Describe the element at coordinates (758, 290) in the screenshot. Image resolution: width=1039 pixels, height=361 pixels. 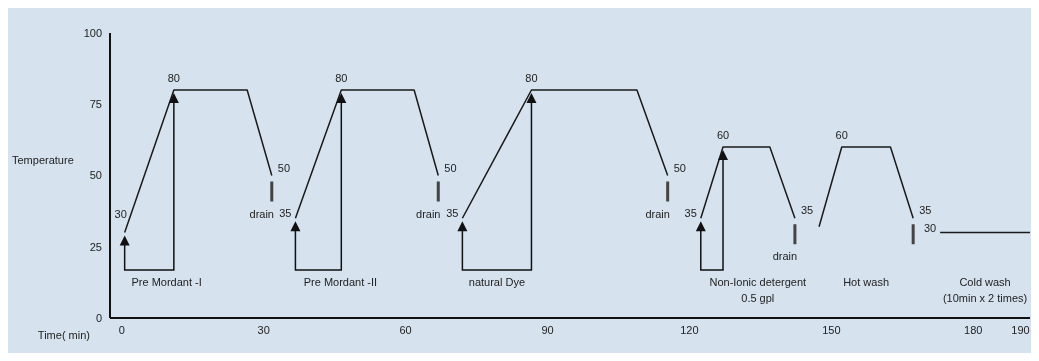
I see `annotation: Non-Ionic detergent 0.5 gpl` at that location.